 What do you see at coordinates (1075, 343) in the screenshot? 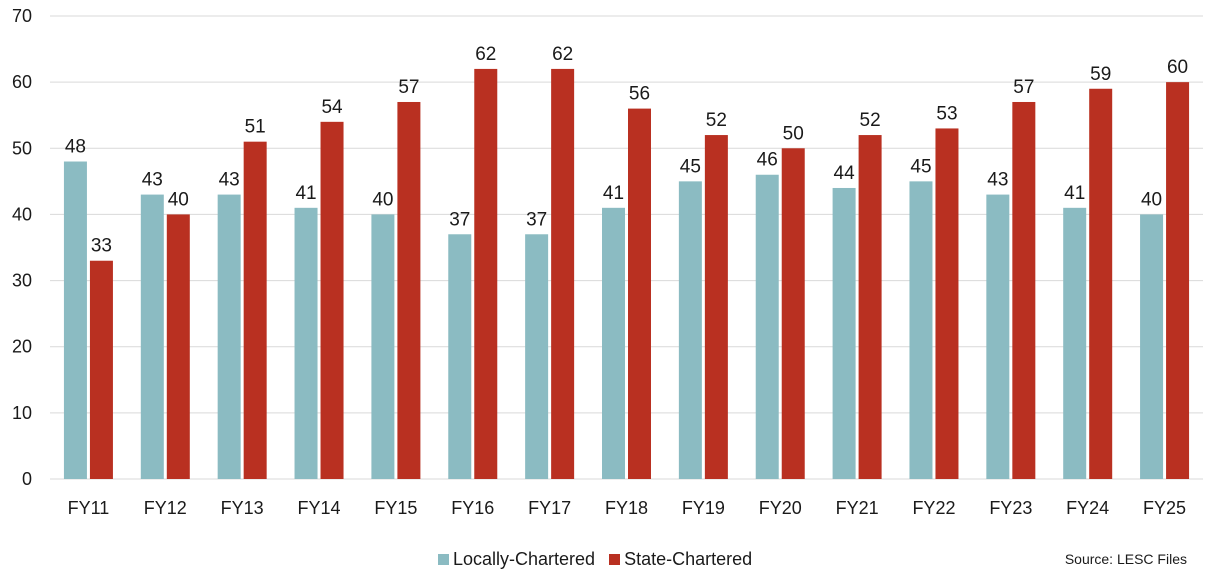
I see `bar-locally-chartered-fy24` at bounding box center [1075, 343].